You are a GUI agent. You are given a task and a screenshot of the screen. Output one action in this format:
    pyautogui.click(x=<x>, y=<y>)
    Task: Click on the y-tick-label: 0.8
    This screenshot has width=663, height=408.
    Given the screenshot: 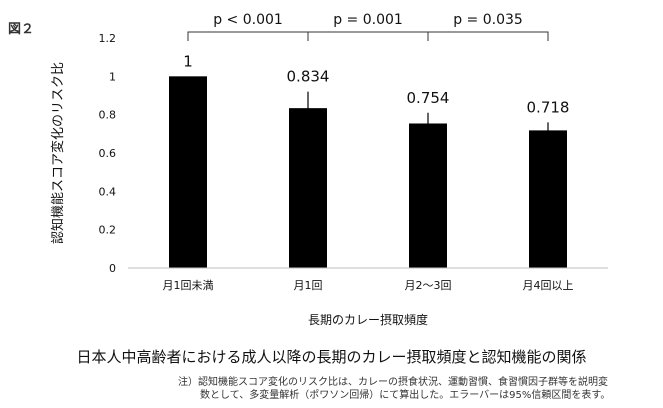 What is the action you would take?
    pyautogui.click(x=108, y=115)
    